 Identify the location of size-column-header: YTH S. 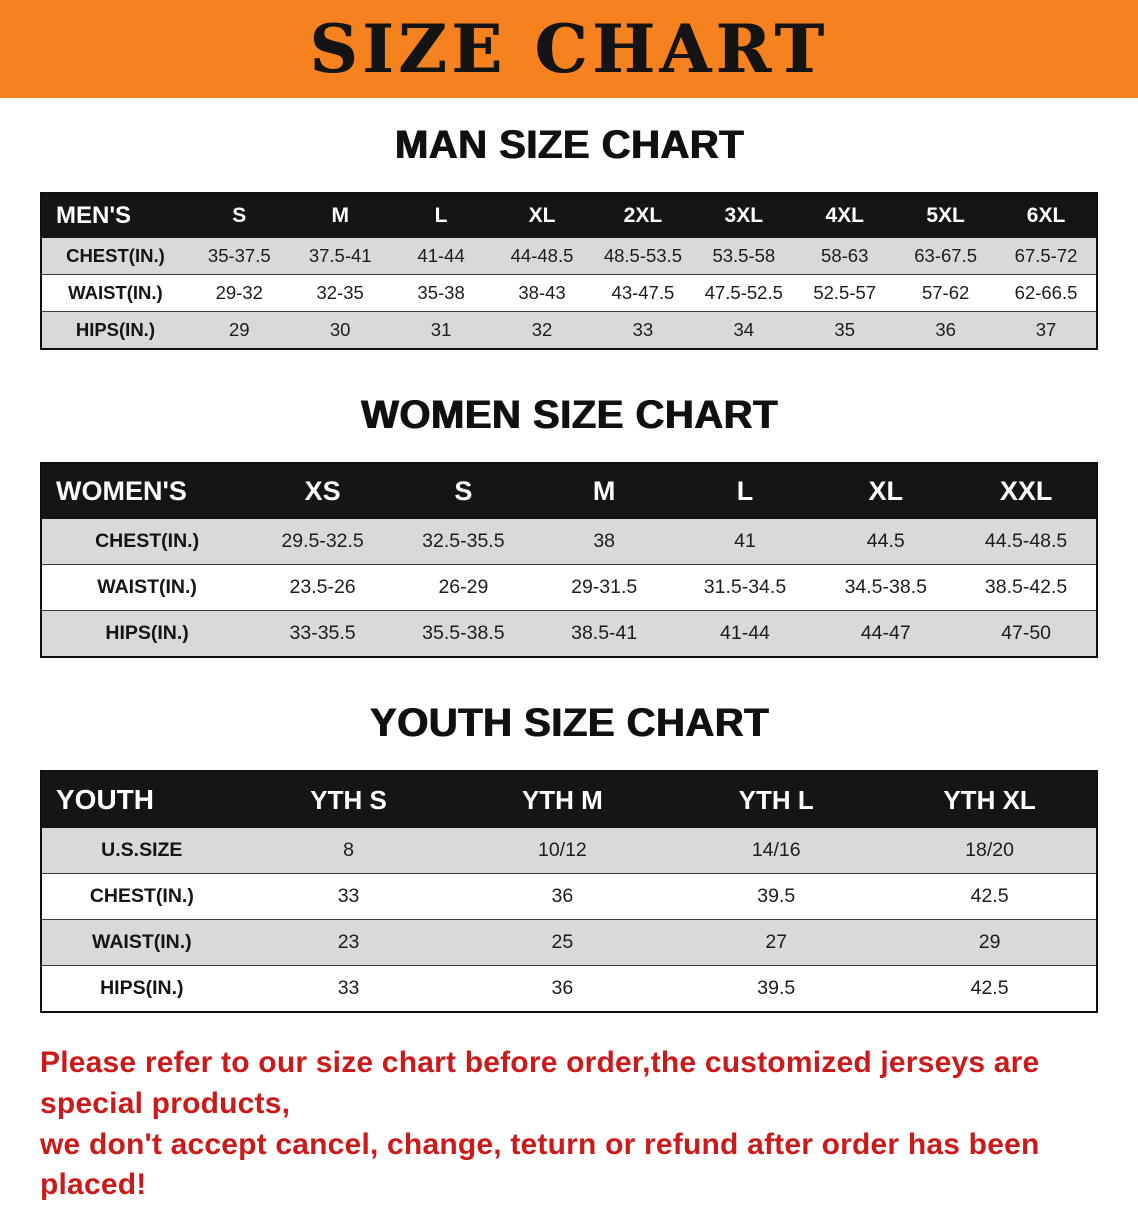
(348, 799).